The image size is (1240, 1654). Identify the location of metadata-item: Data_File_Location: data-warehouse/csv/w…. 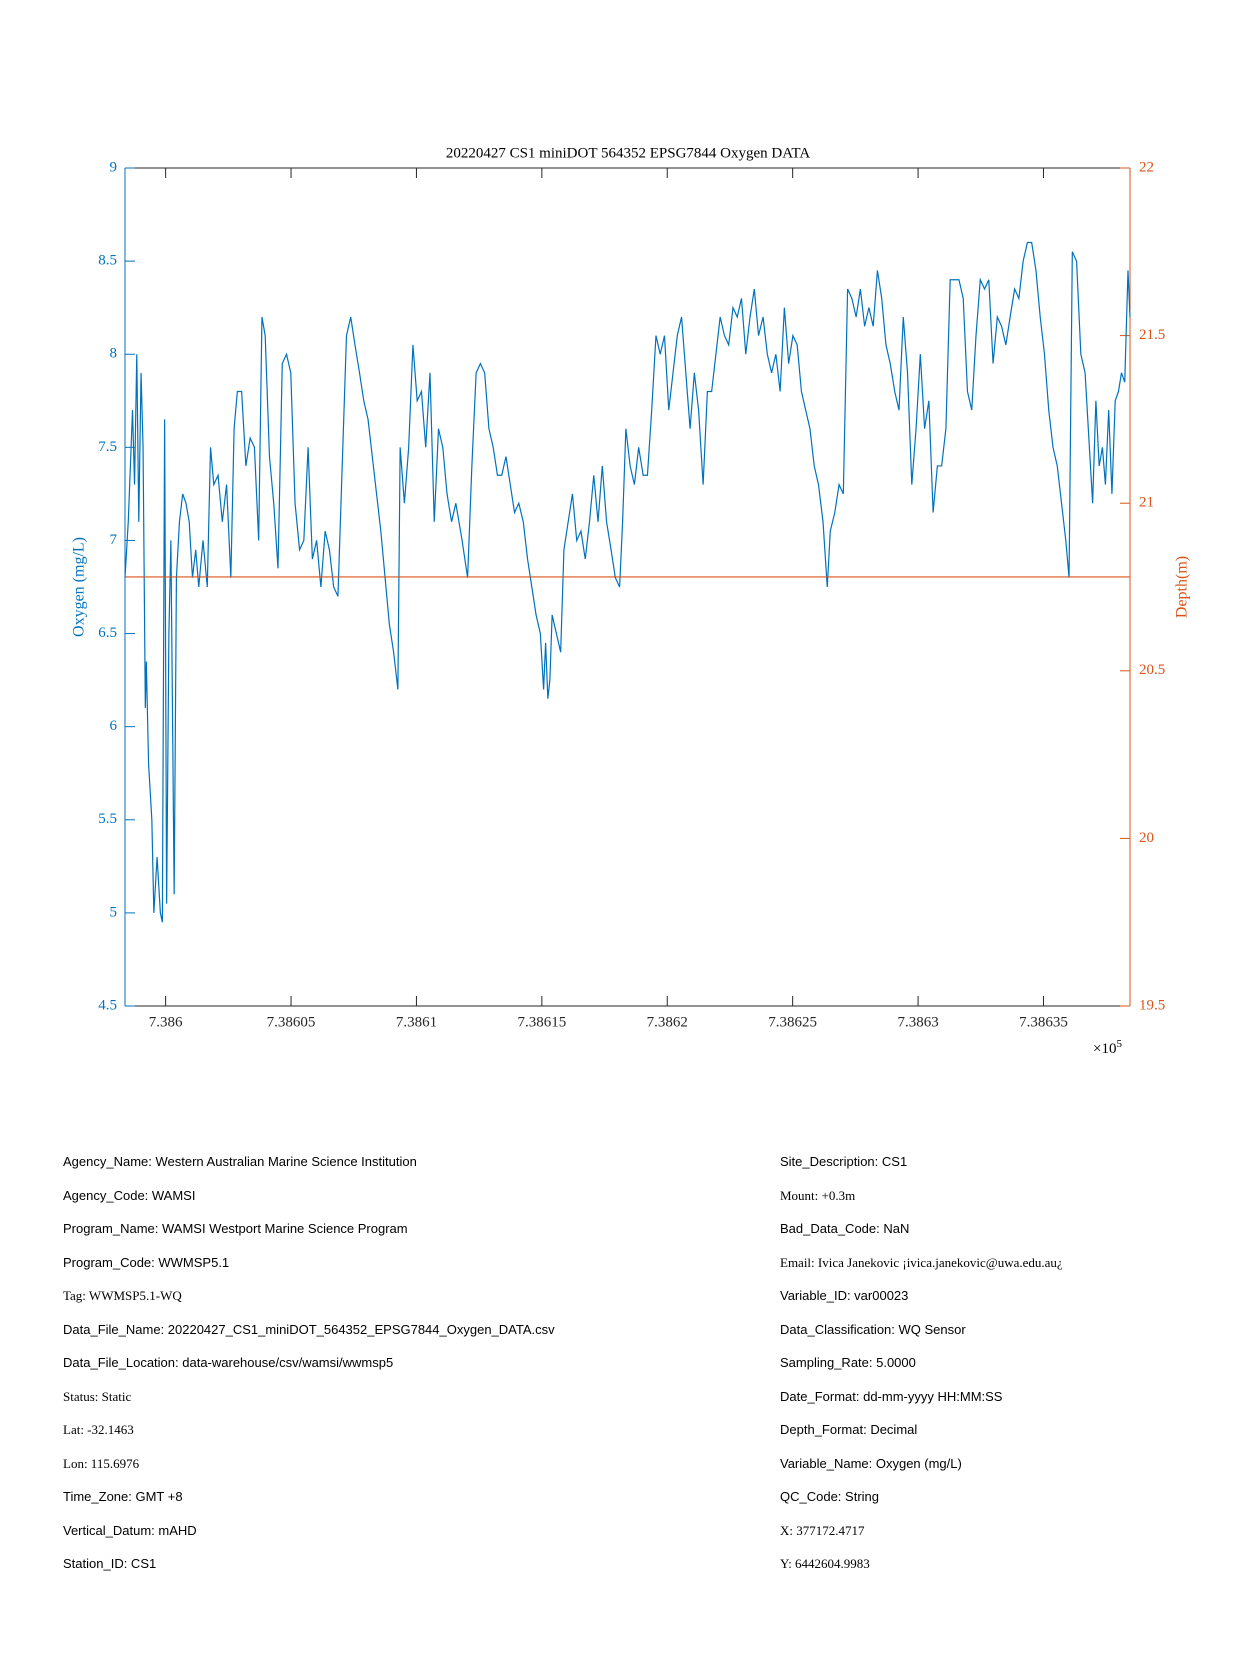
(228, 1362).